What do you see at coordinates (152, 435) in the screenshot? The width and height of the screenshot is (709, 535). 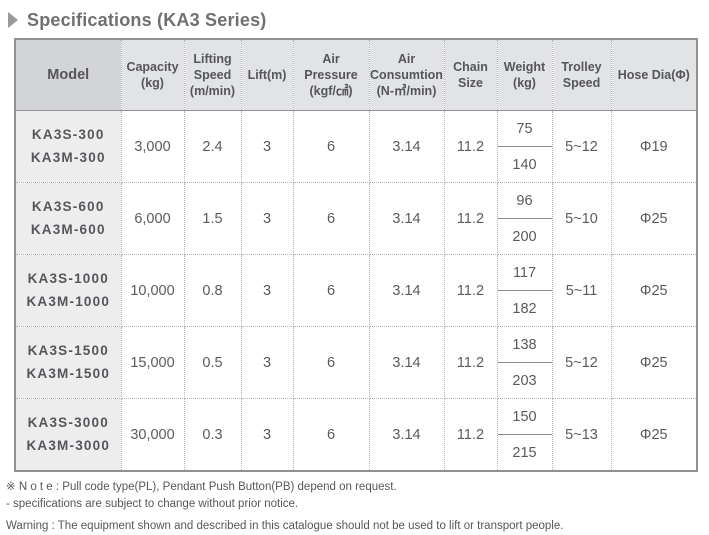 I see `cell-capacity: 30,000` at bounding box center [152, 435].